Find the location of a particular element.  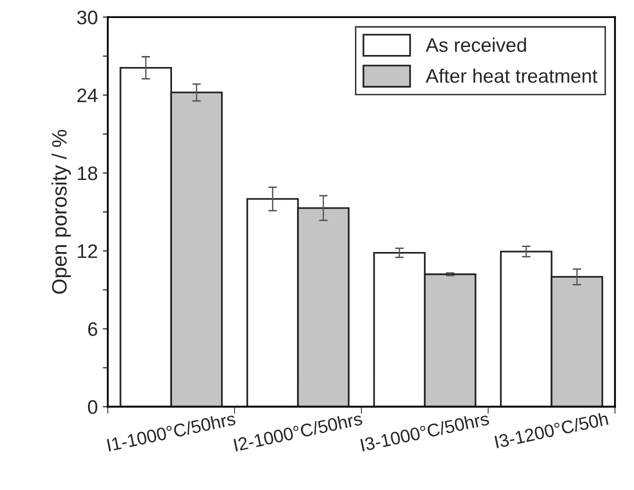

y-axis-title: Open porosity / % is located at coordinates (61, 212).